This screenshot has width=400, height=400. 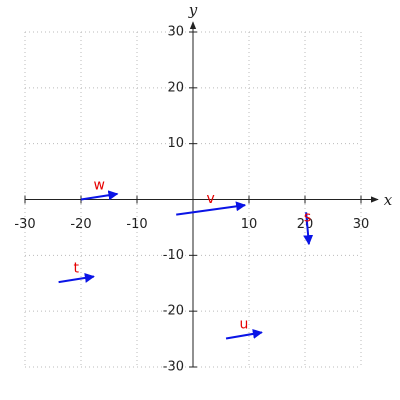 I want to click on y-tick-label: 20, so click(x=175, y=87).